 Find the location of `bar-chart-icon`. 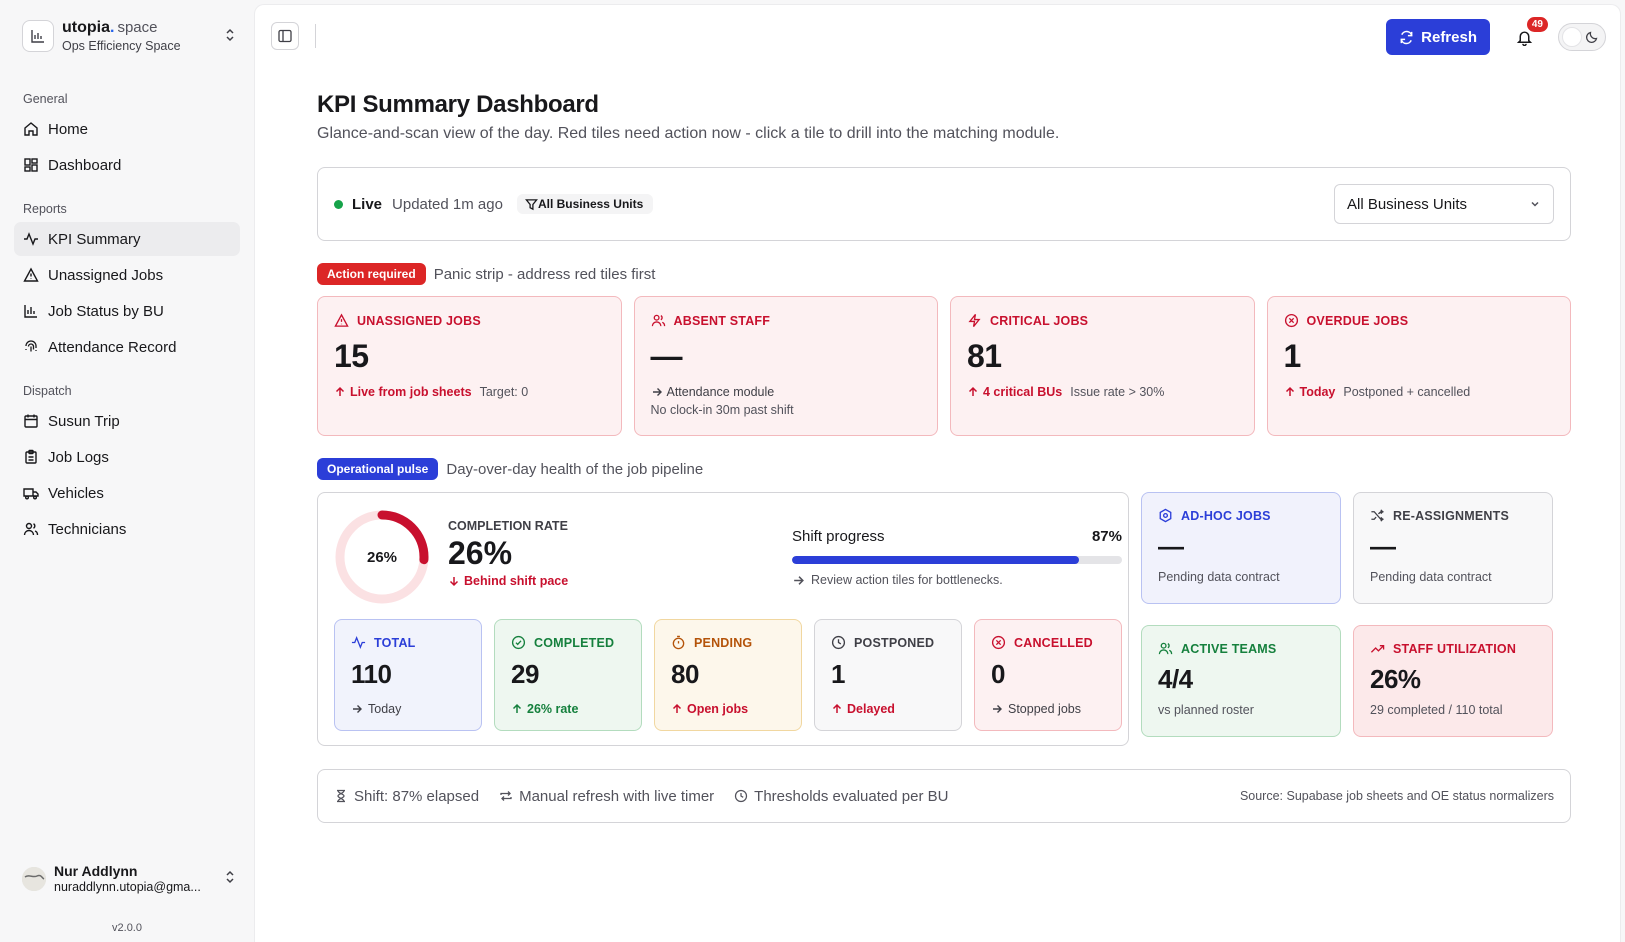

bar-chart-icon is located at coordinates (30, 311).